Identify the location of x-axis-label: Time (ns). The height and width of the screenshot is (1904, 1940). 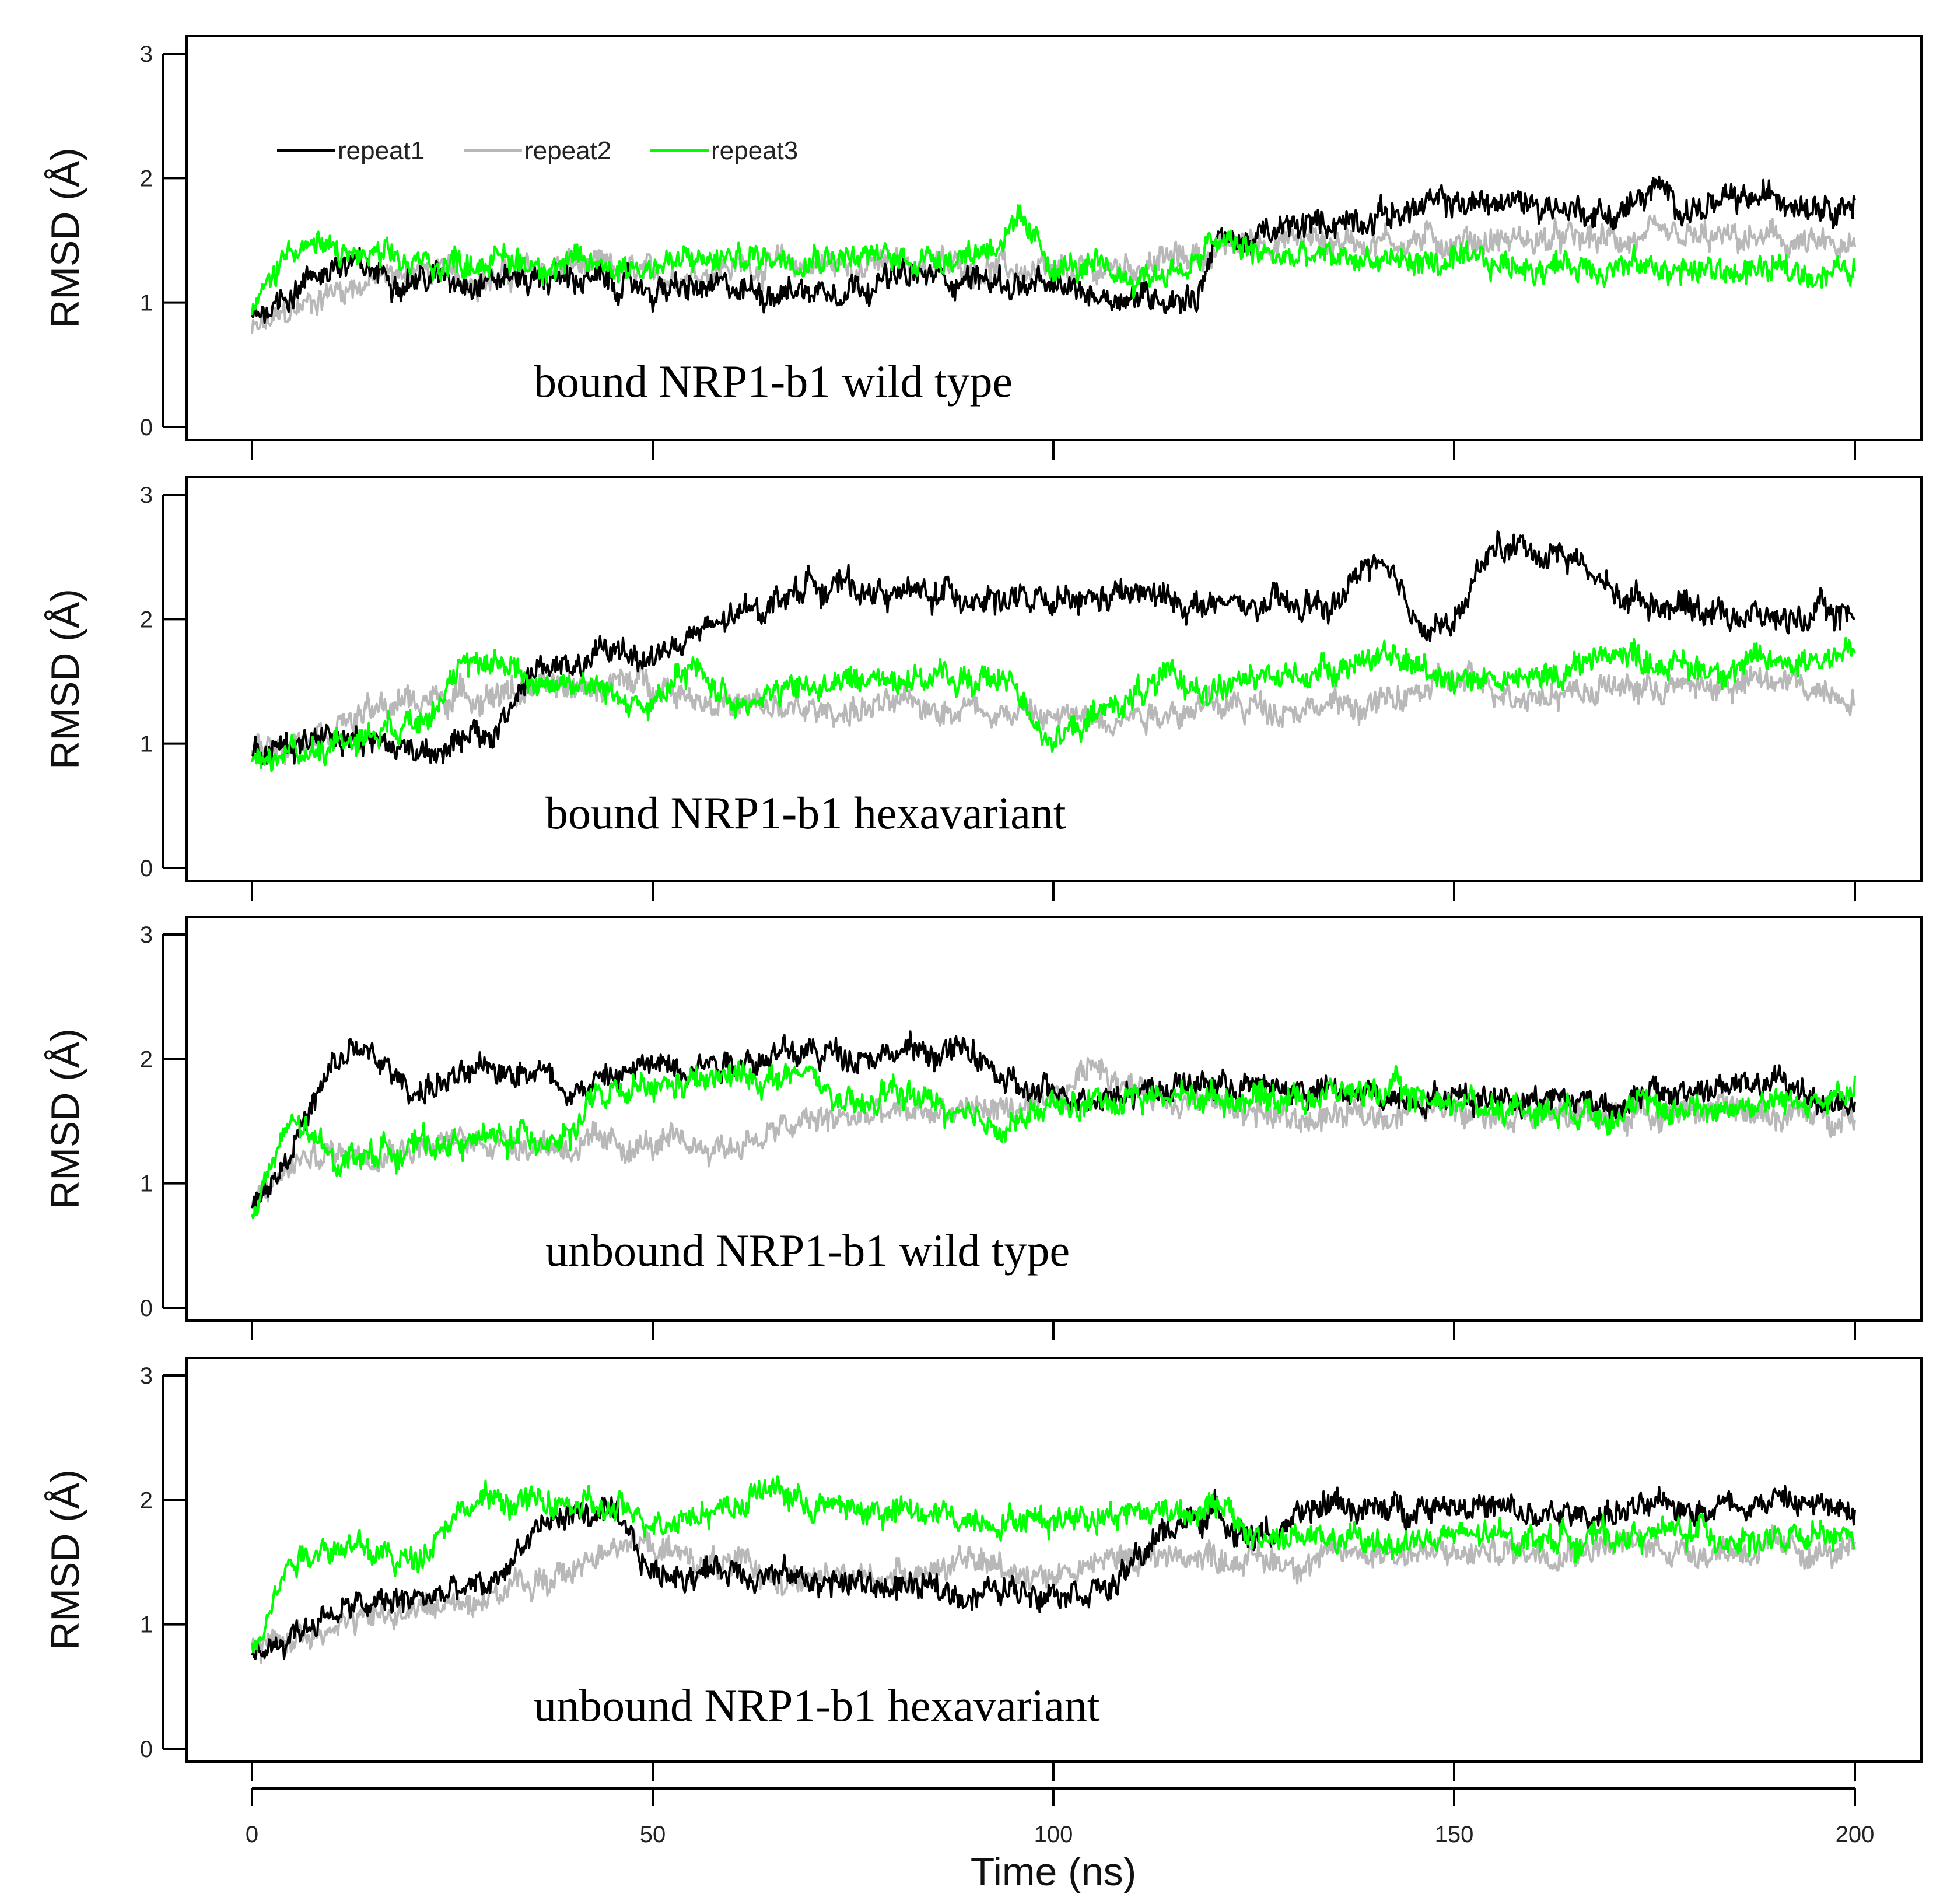
(1054, 1872).